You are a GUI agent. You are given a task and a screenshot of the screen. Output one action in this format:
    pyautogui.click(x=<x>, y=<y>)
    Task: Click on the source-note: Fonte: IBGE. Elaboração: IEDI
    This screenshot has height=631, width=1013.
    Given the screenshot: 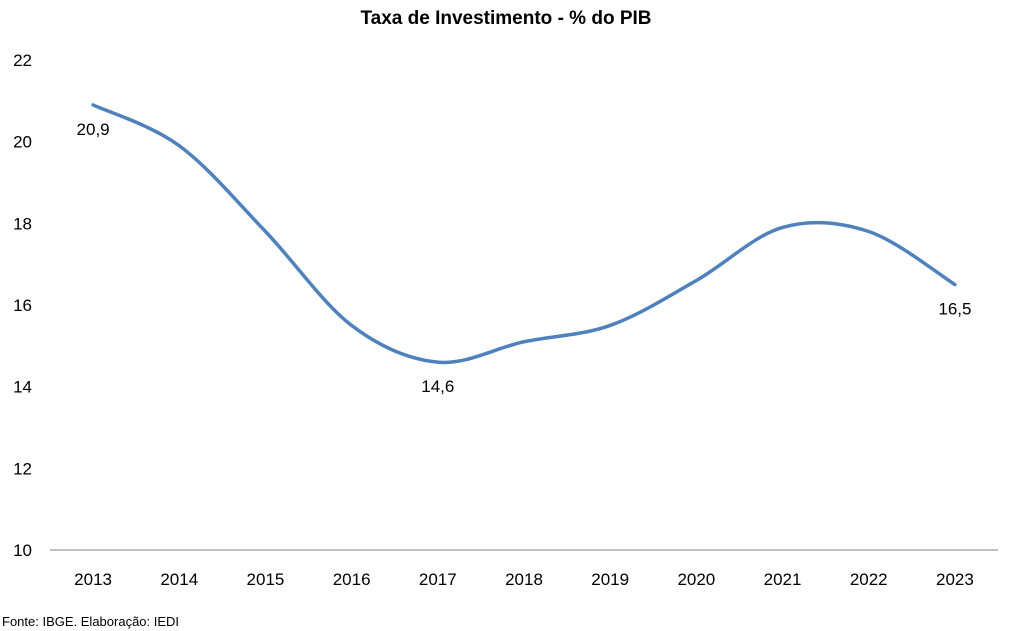 What is the action you would take?
    pyautogui.click(x=90, y=621)
    